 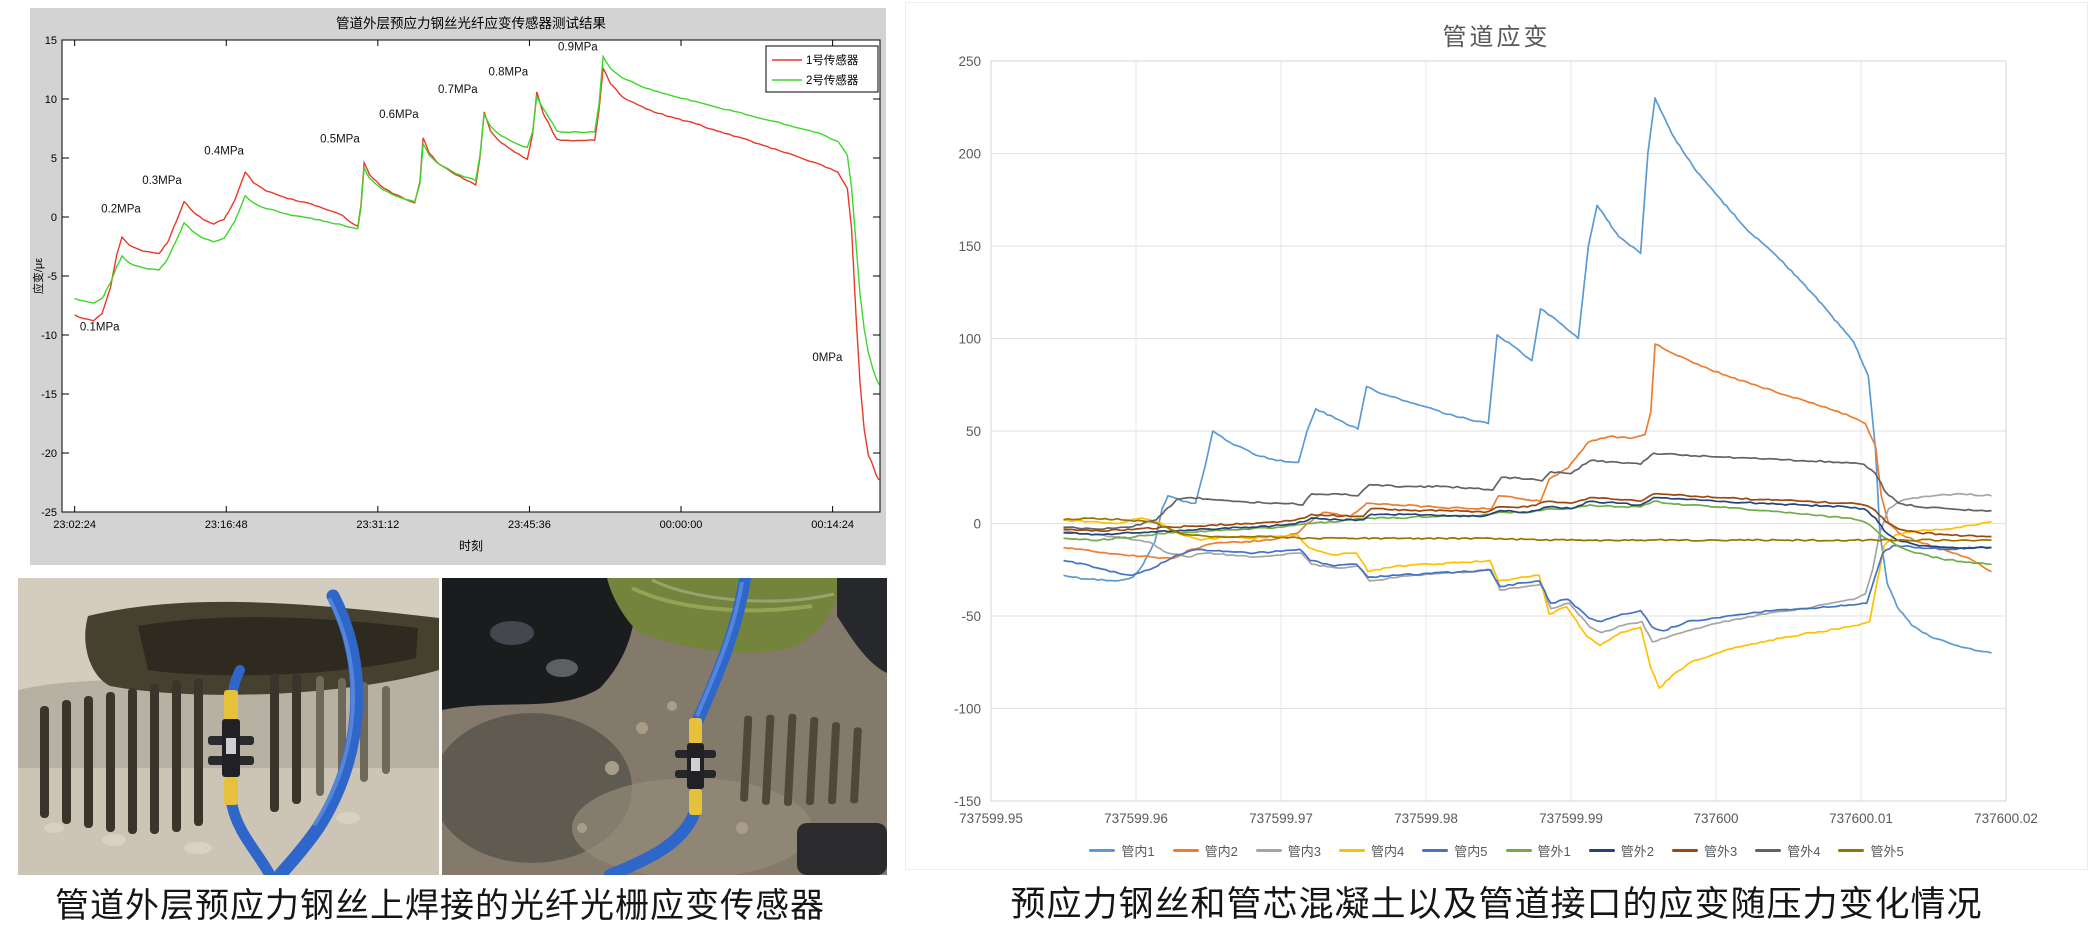 What do you see at coordinates (722, 599) in the screenshot?
I see `photo2-grass-streak` at bounding box center [722, 599].